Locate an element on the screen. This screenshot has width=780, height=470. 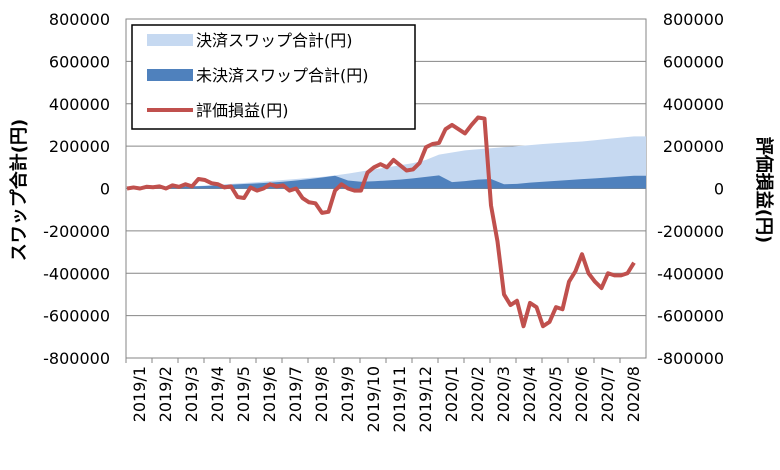
left-axis-label: スワップ合計(円) is located at coordinates (19, 190).